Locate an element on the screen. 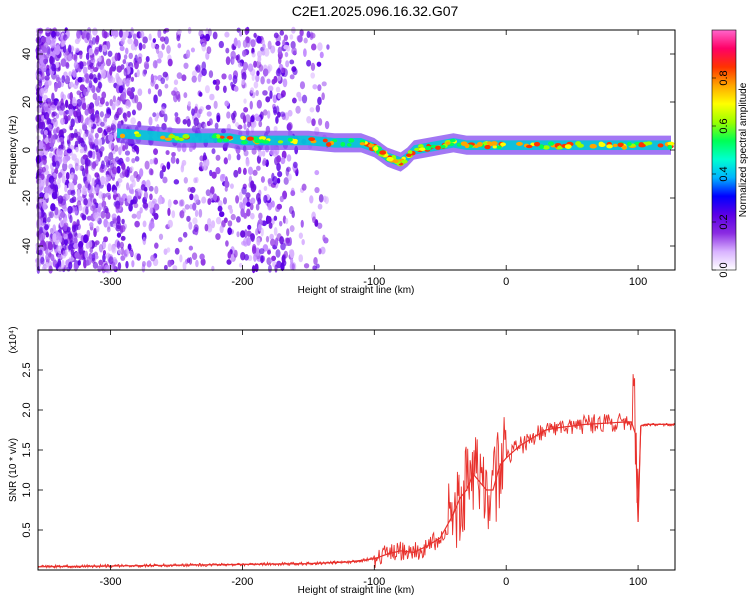 Image resolution: width=750 pixels, height=605 pixels. x-tick-label: 0 is located at coordinates (506, 282).